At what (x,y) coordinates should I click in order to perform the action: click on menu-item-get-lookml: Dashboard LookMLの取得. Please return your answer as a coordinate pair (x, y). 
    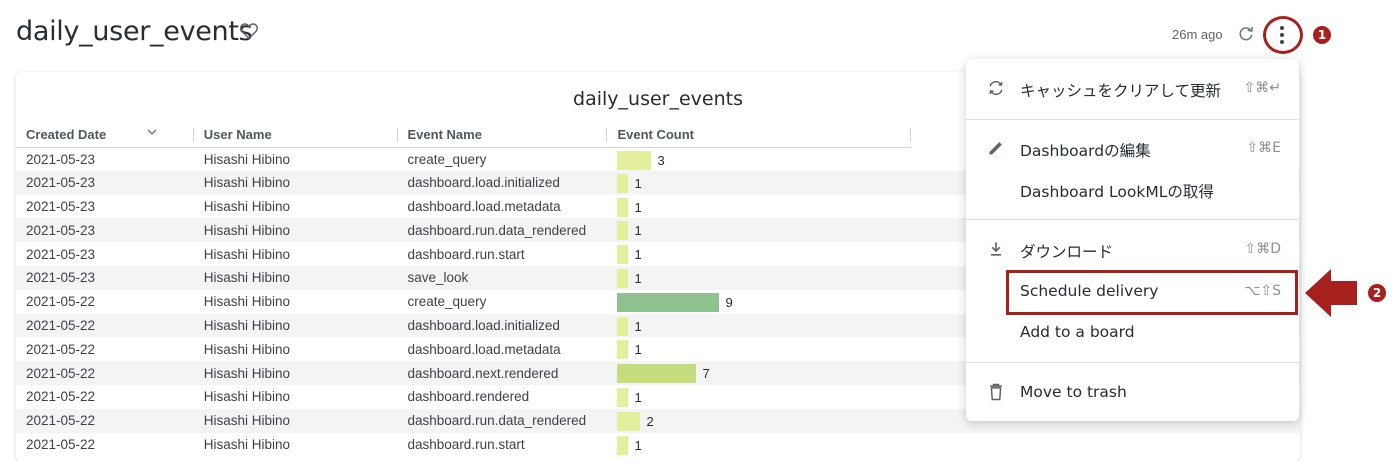
    Looking at the image, I should click on (1132, 189).